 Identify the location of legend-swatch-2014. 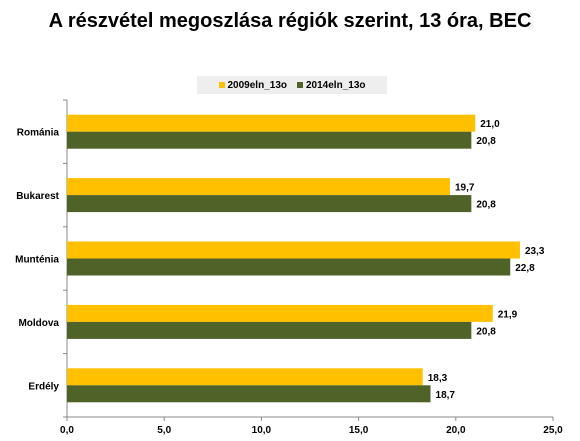
(300, 85).